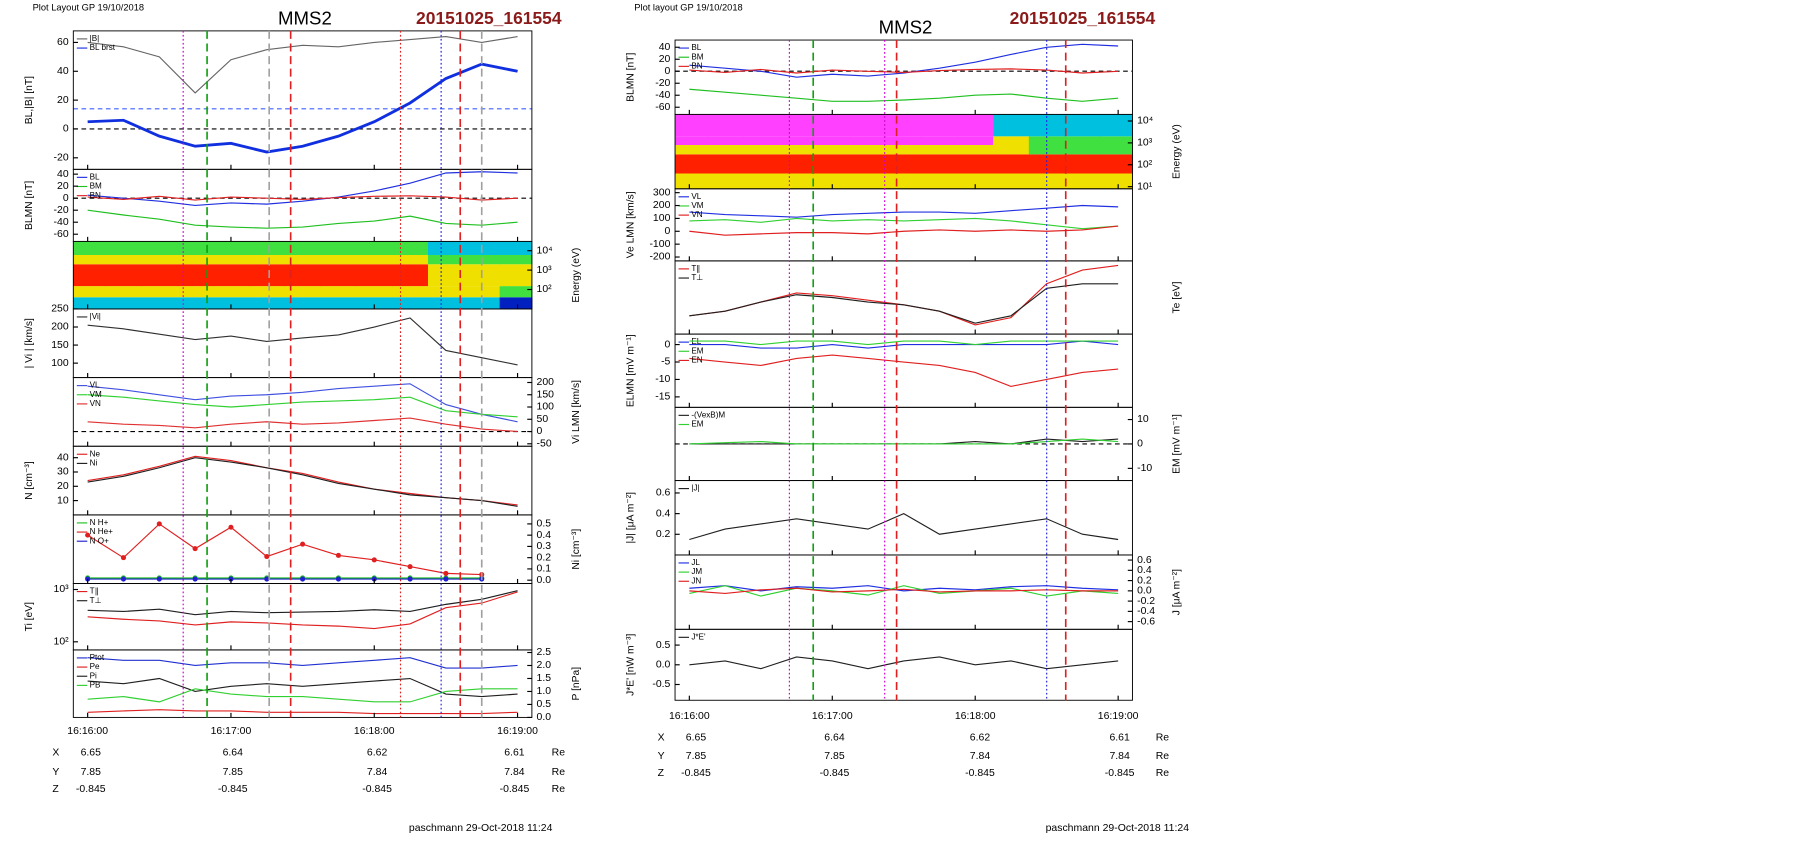 Image resolution: width=1804 pixels, height=841 pixels. Describe the element at coordinates (631, 224) in the screenshot. I see `y-axis-label: Ve LMN [km/s]` at that location.